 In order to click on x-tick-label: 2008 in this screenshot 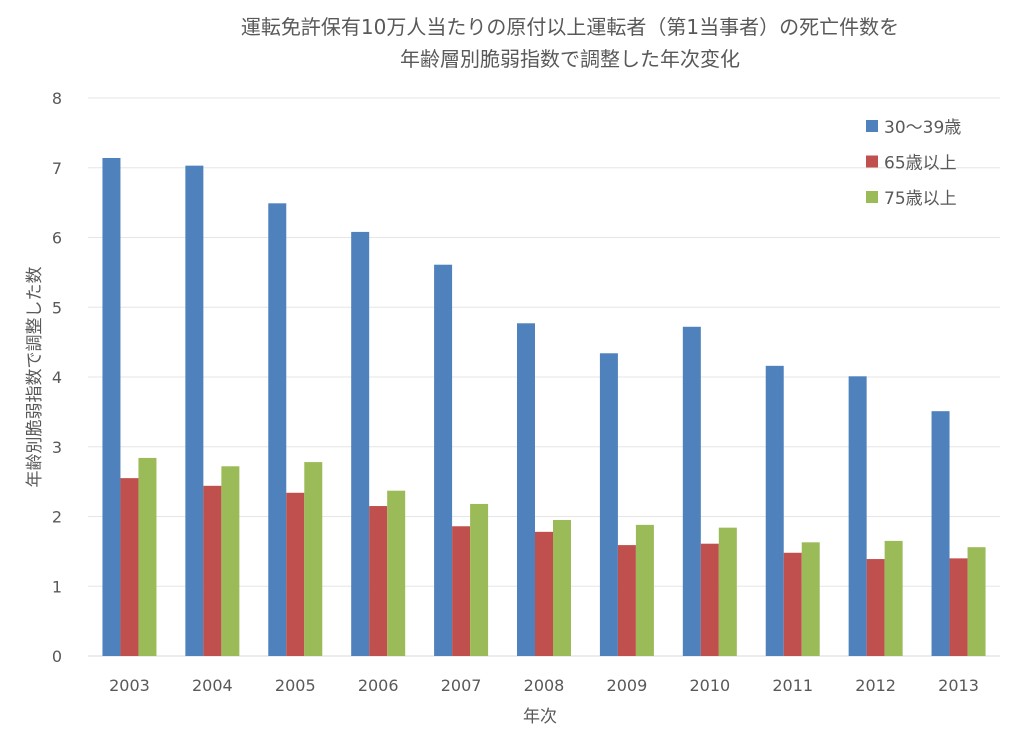, I will do `click(544, 685)`.